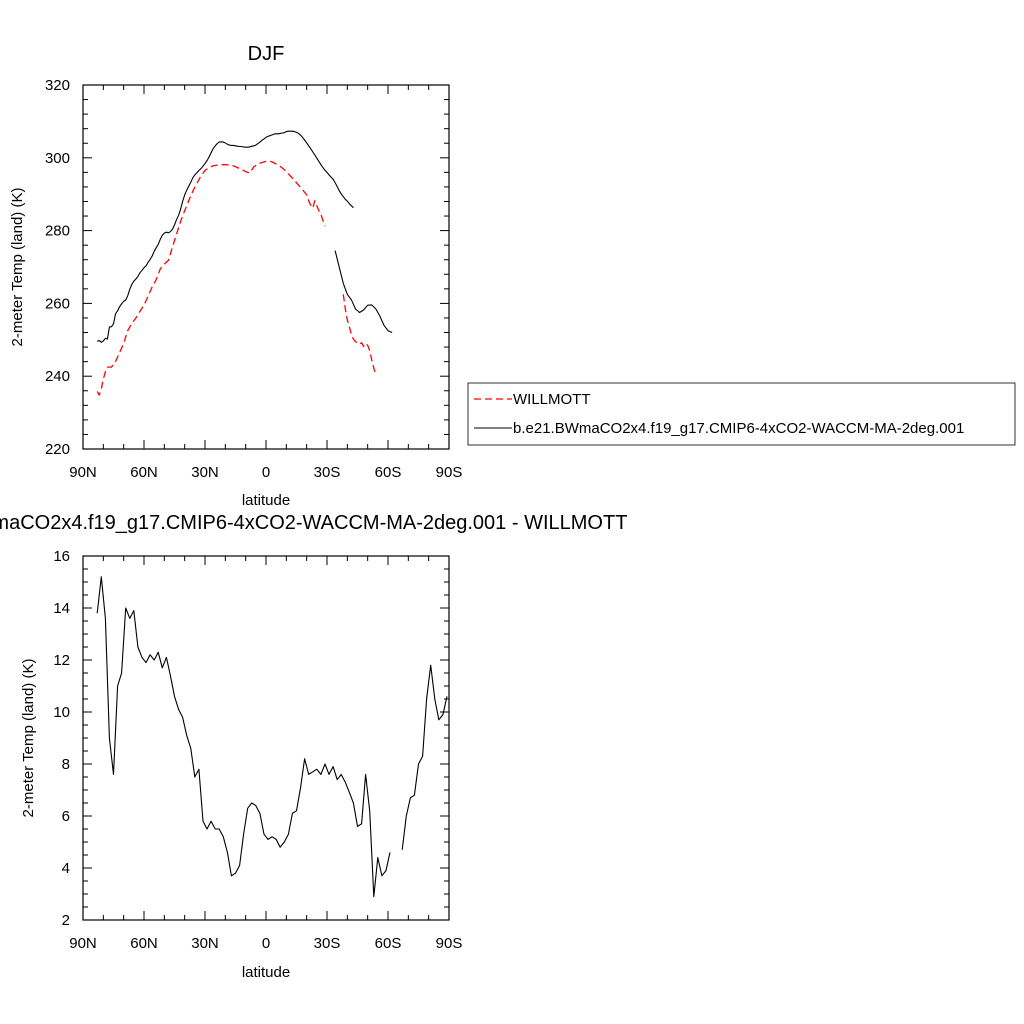 This screenshot has width=1024, height=1024. I want to click on y-tick-label: 220, so click(57, 449).